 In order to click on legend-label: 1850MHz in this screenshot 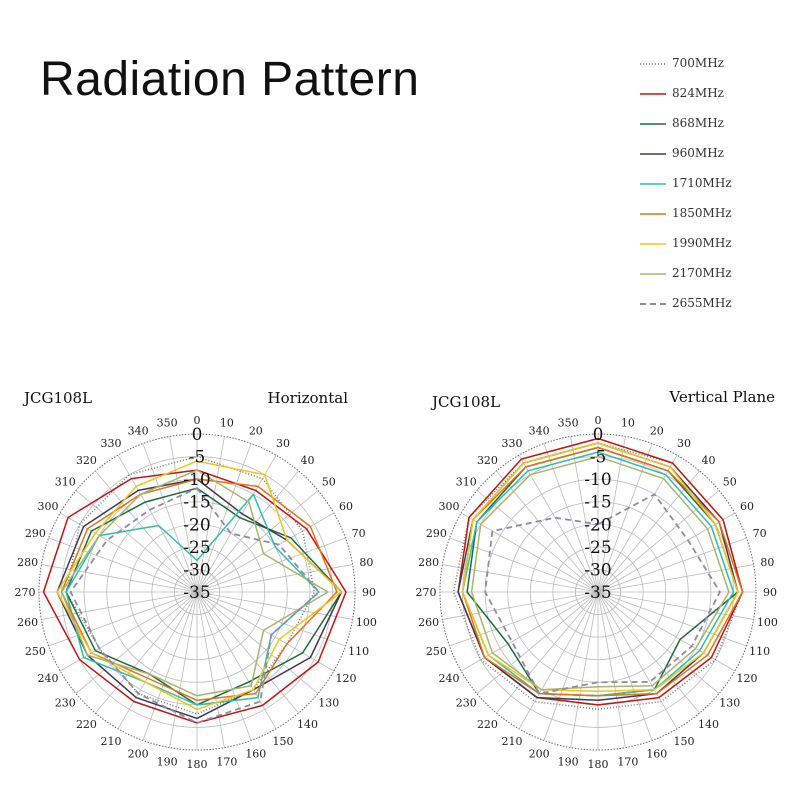, I will do `click(702, 213)`.